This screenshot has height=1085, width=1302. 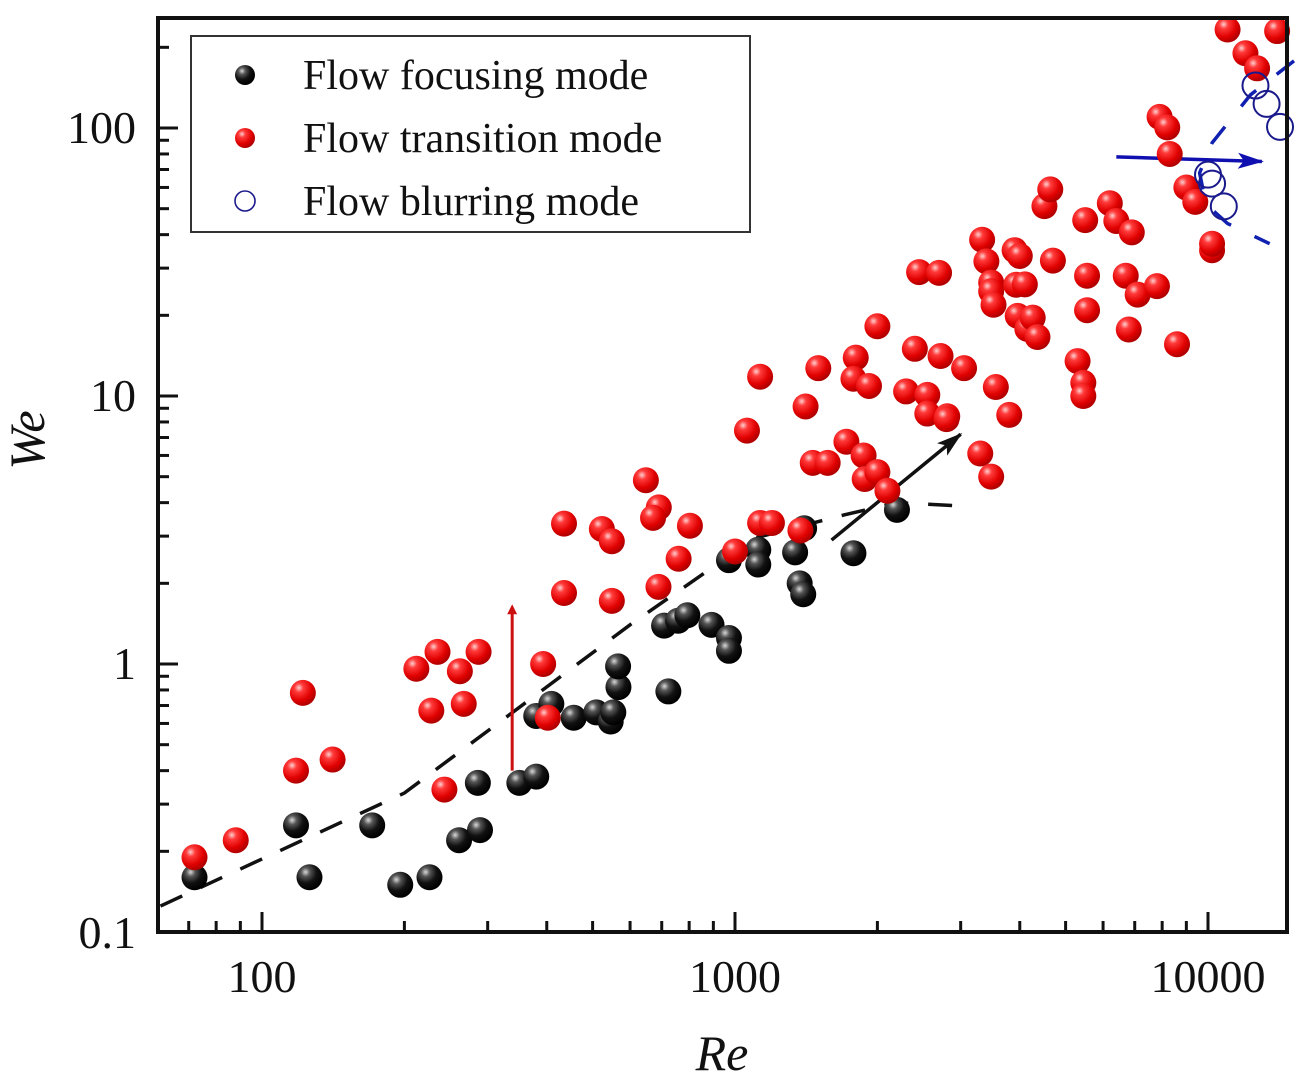 What do you see at coordinates (471, 202) in the screenshot?
I see `legend-label-blurring: Flow blurring mode` at bounding box center [471, 202].